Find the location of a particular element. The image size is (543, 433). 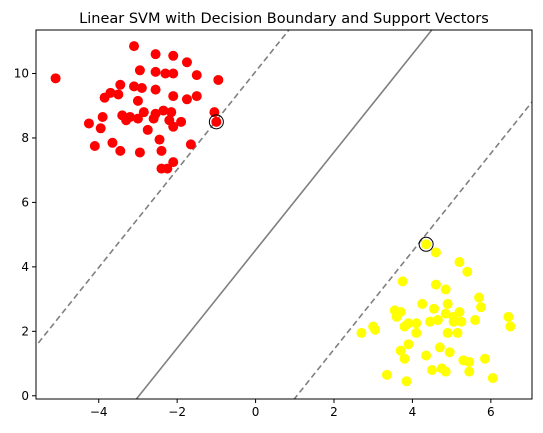

x-tick-label: −4 is located at coordinates (99, 412).